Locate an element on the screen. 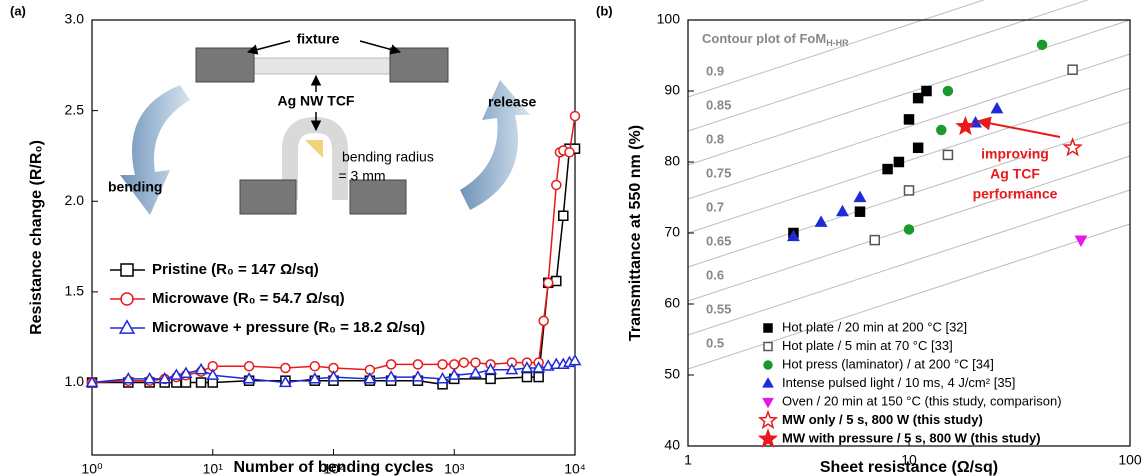 This screenshot has height=476, width=1144. contour-label: 0.75 is located at coordinates (718, 172).